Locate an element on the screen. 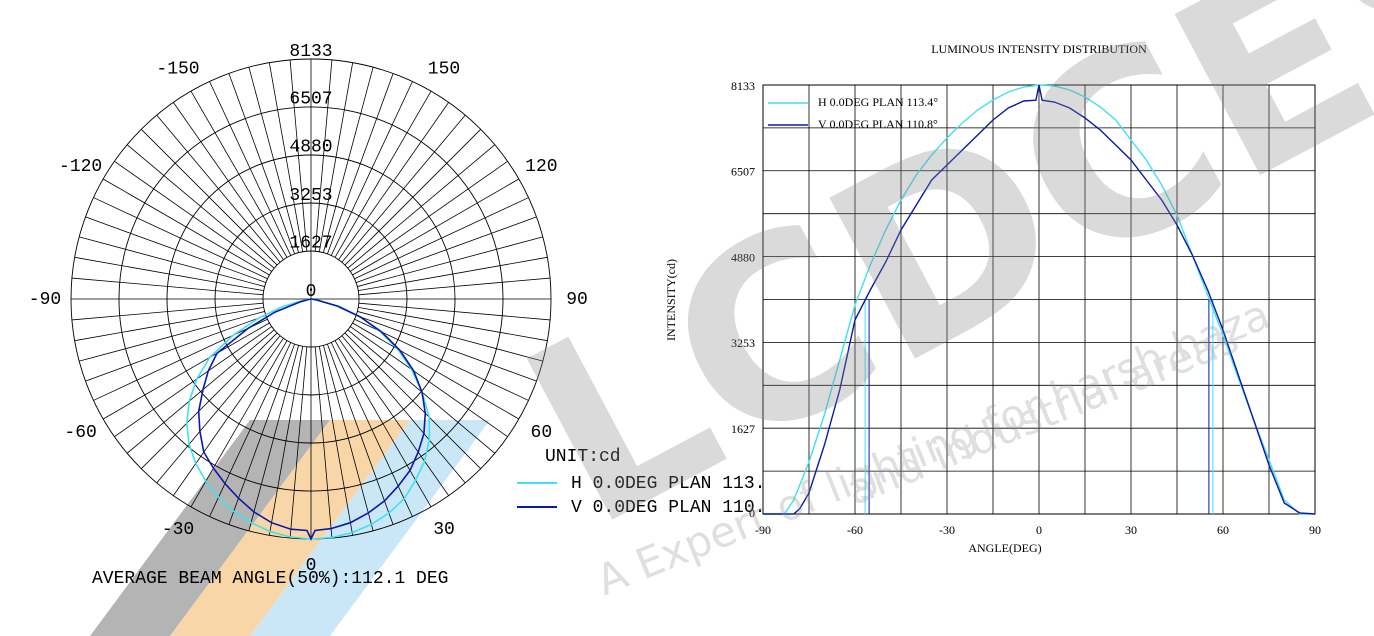 Image resolution: width=1374 pixels, height=636 pixels. radial-tick-label: 4880 is located at coordinates (310, 148).